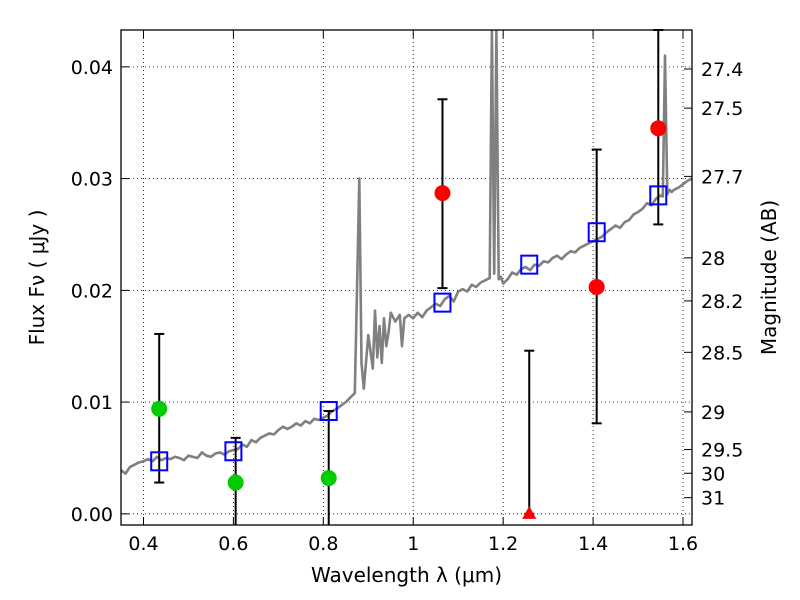 The image size is (800, 600). What do you see at coordinates (413, 544) in the screenshot?
I see `x-tick-label: 1` at bounding box center [413, 544].